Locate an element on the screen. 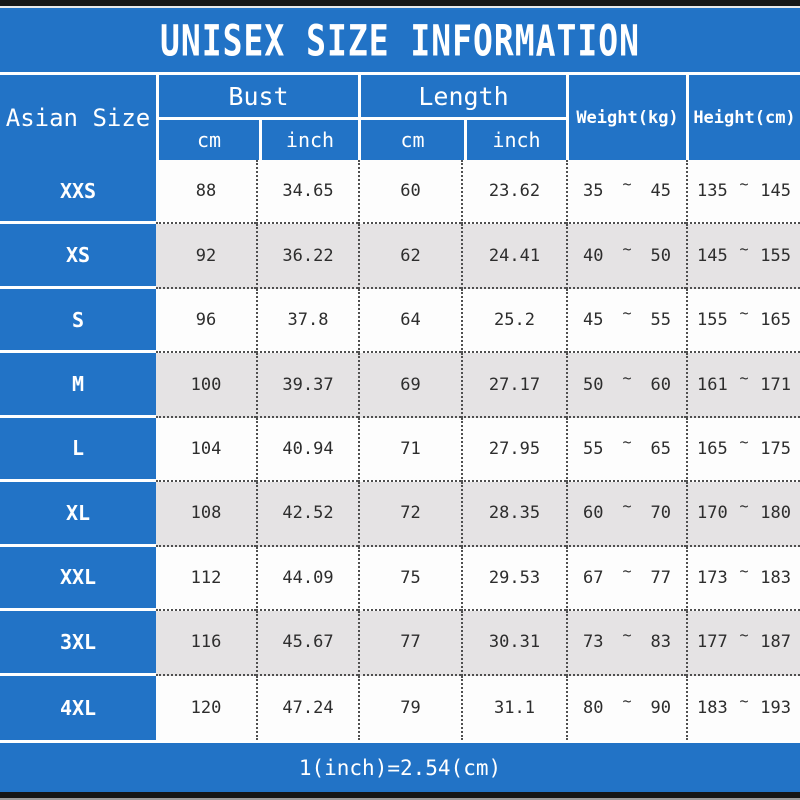  weight-min-value: 60 is located at coordinates (593, 513).